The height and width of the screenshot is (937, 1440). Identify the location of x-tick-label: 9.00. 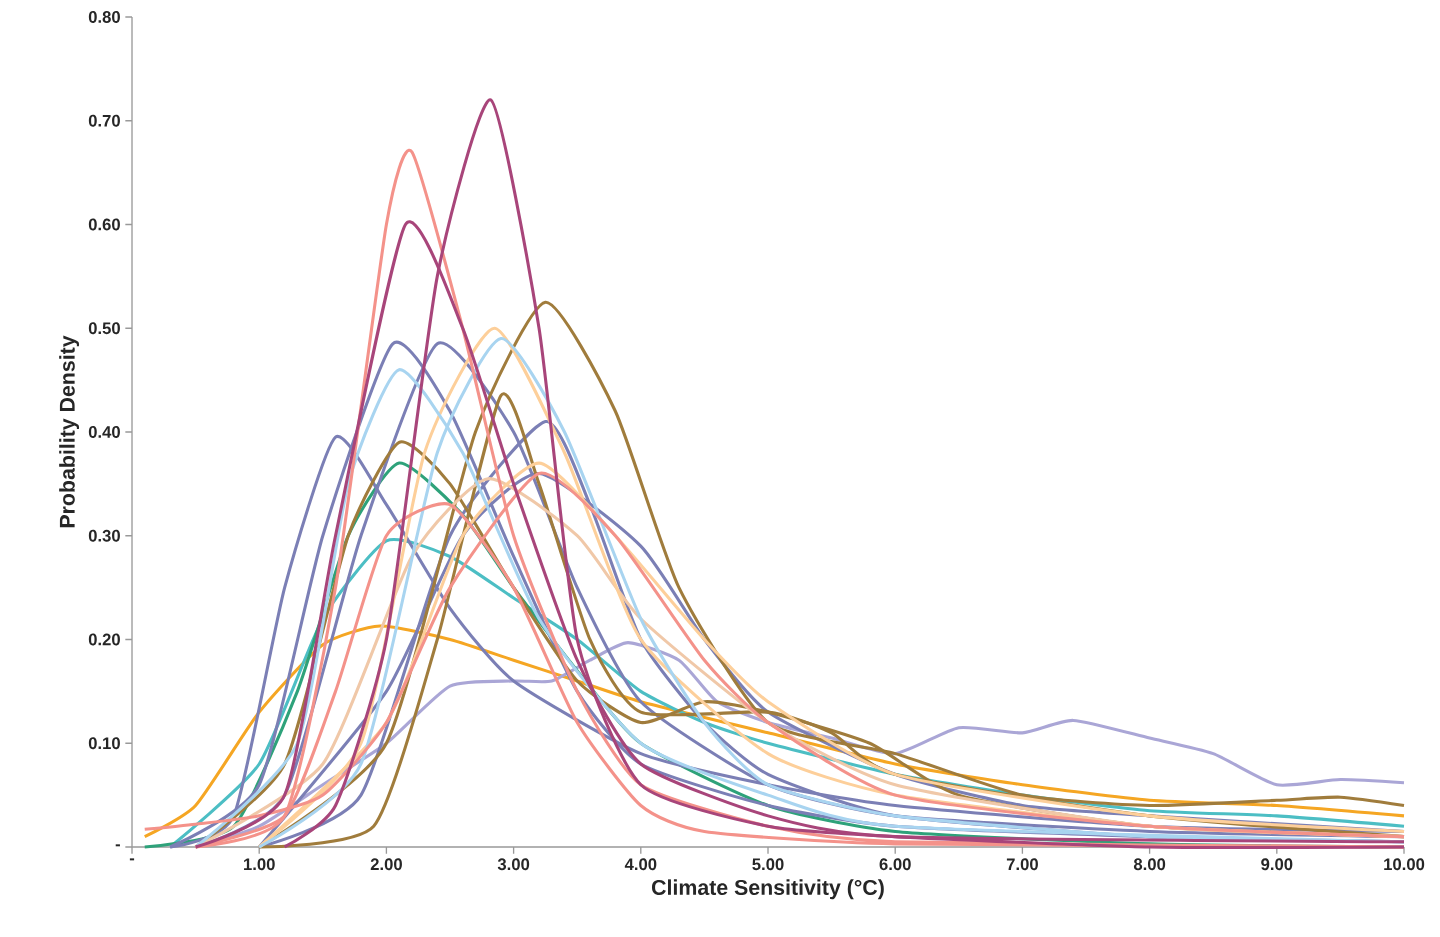
(1277, 864).